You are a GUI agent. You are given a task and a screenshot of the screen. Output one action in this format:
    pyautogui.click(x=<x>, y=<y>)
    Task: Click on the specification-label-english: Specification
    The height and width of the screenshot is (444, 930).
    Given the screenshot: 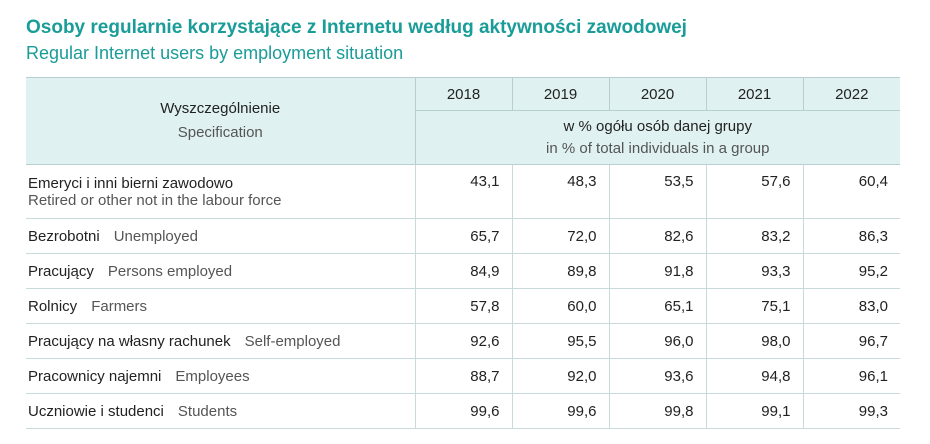 What is the action you would take?
    pyautogui.click(x=220, y=132)
    